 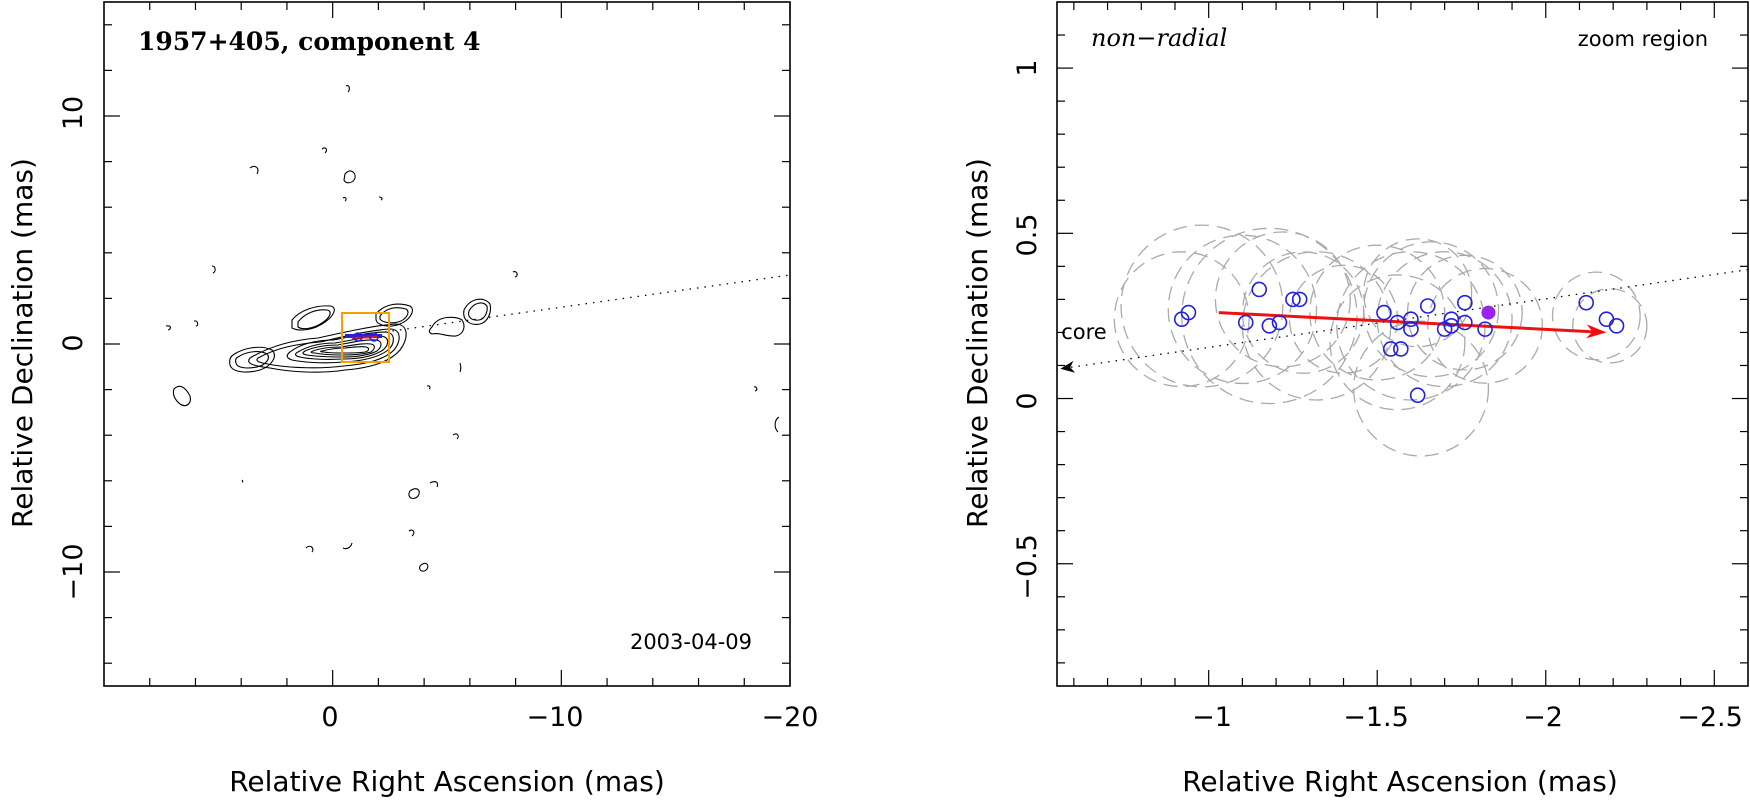 I want to click on left-x-tick-label: 0, so click(x=329, y=717).